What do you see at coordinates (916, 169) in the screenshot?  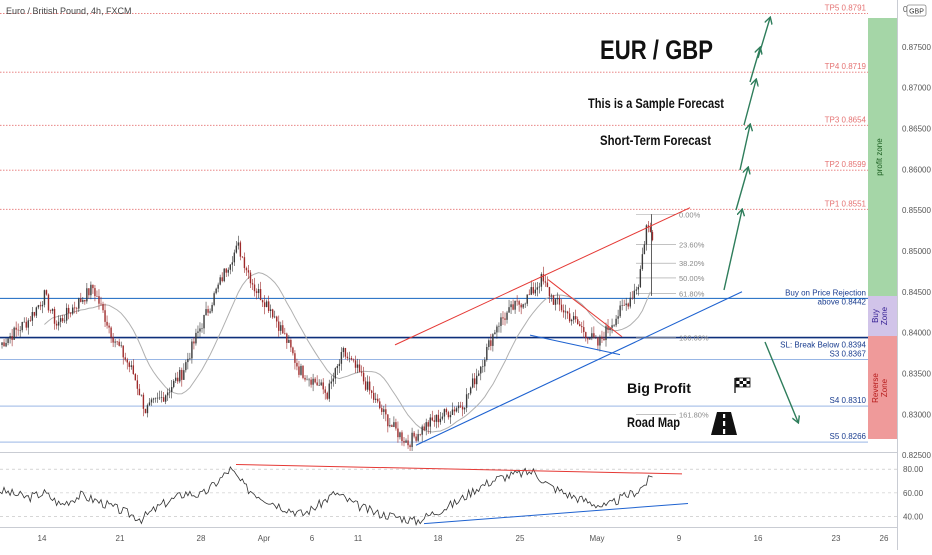 I see `price-tick-label-7: 0.86000` at bounding box center [916, 169].